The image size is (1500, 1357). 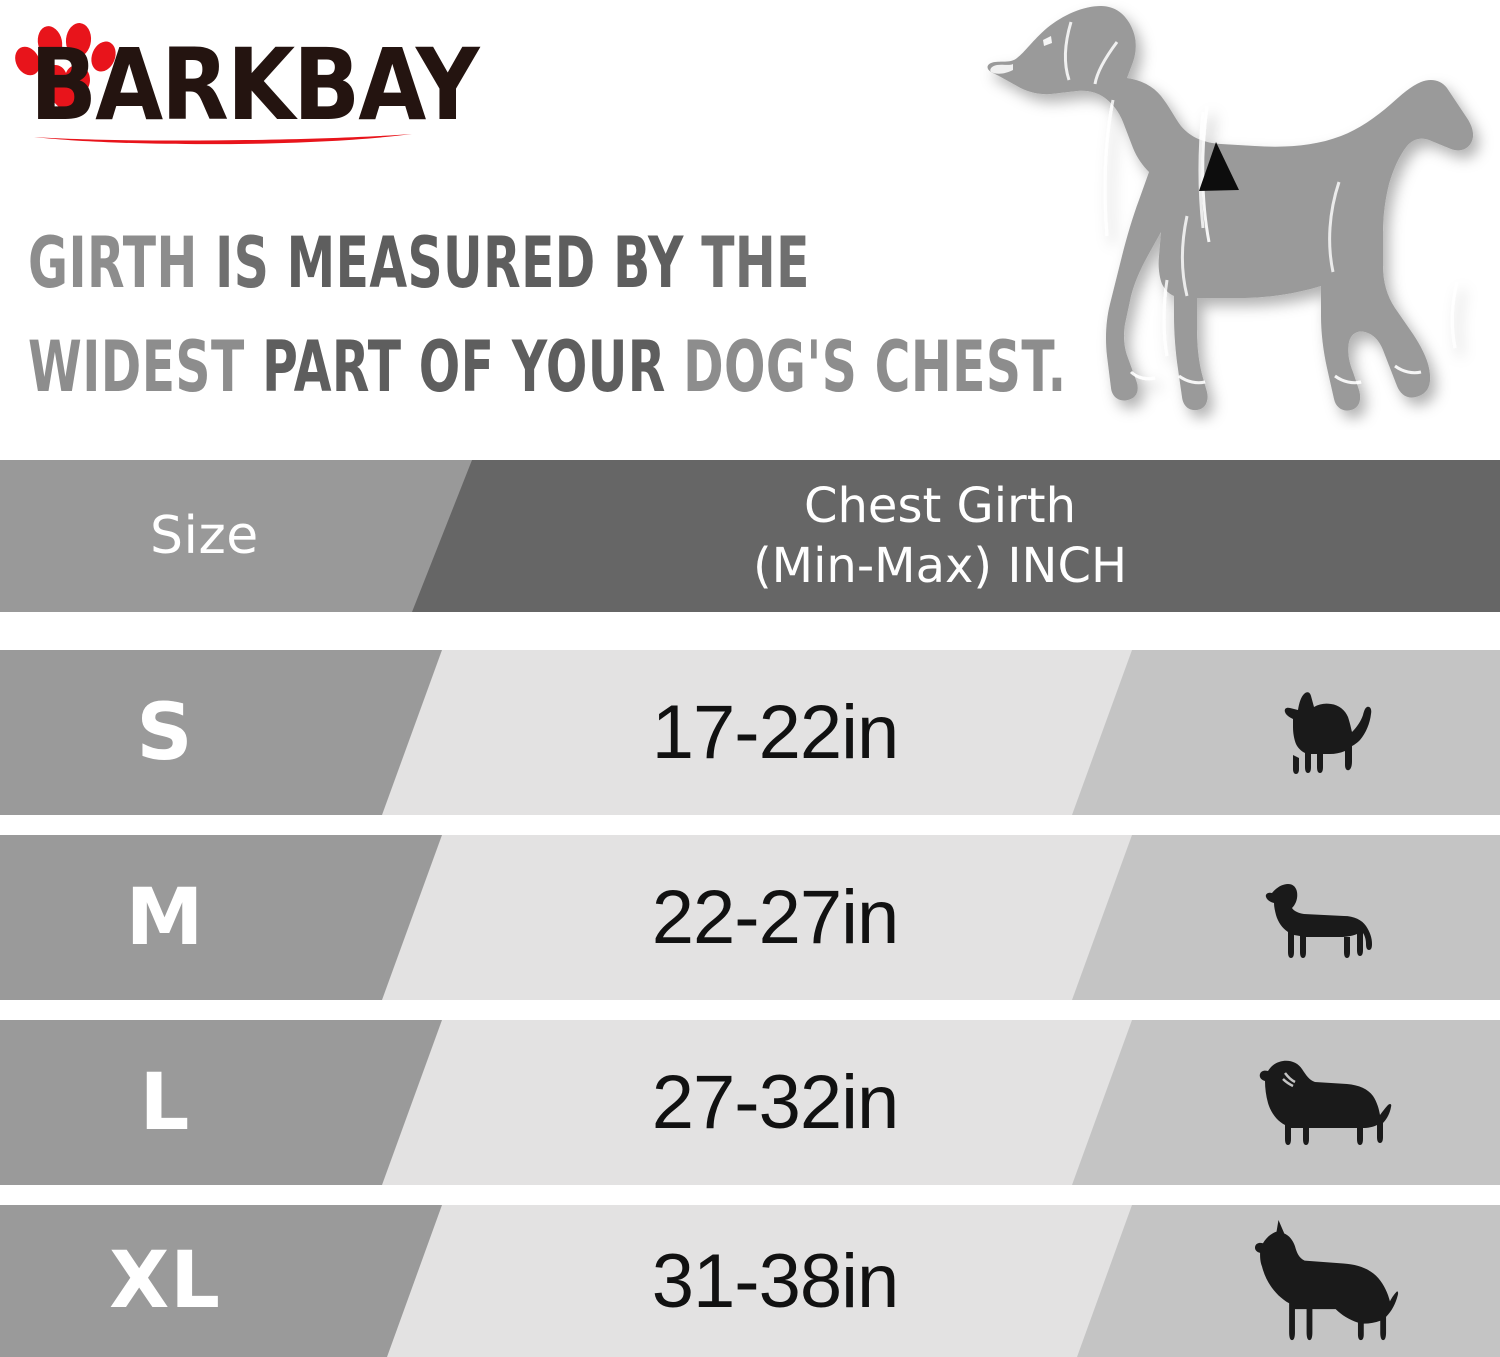 What do you see at coordinates (456, 367) in the screenshot?
I see `headline-word: OF` at bounding box center [456, 367].